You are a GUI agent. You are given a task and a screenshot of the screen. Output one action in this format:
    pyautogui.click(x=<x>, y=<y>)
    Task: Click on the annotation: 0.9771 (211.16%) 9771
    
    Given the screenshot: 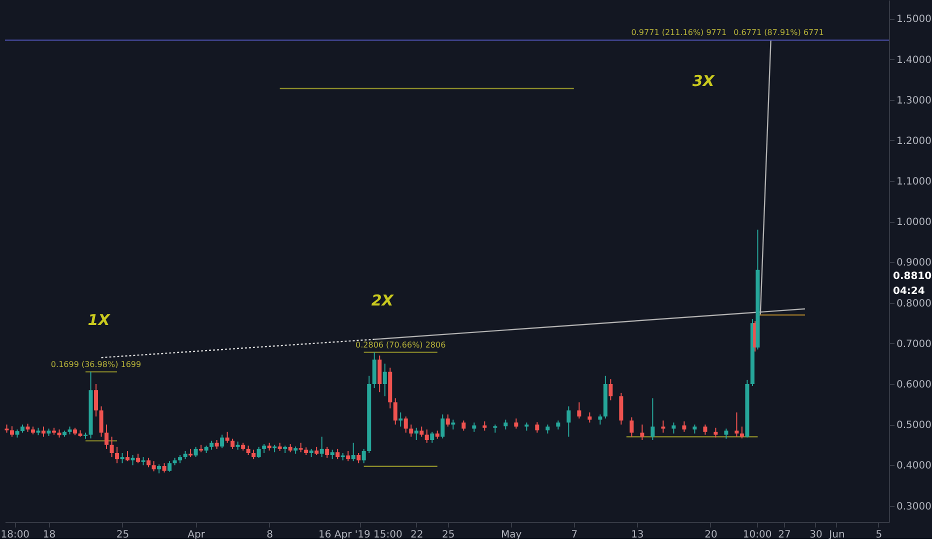 What is the action you would take?
    pyautogui.click(x=679, y=33)
    